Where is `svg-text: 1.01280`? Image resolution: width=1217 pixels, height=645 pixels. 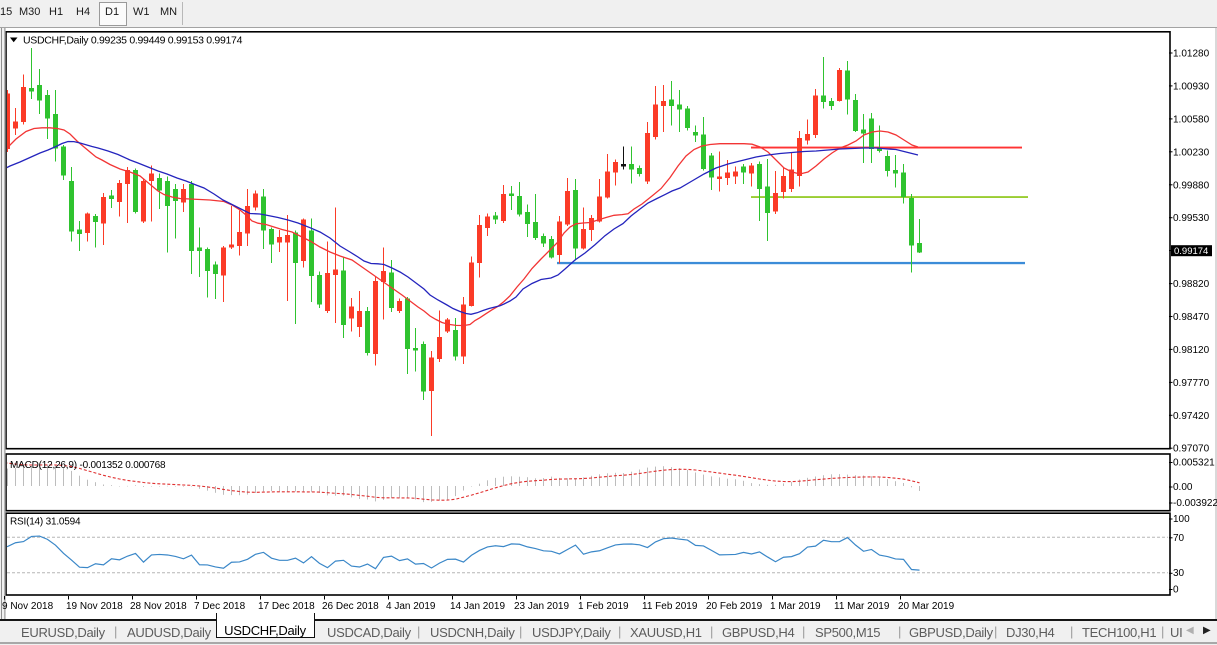 svg-text: 1.01280 is located at coordinates (1191, 54).